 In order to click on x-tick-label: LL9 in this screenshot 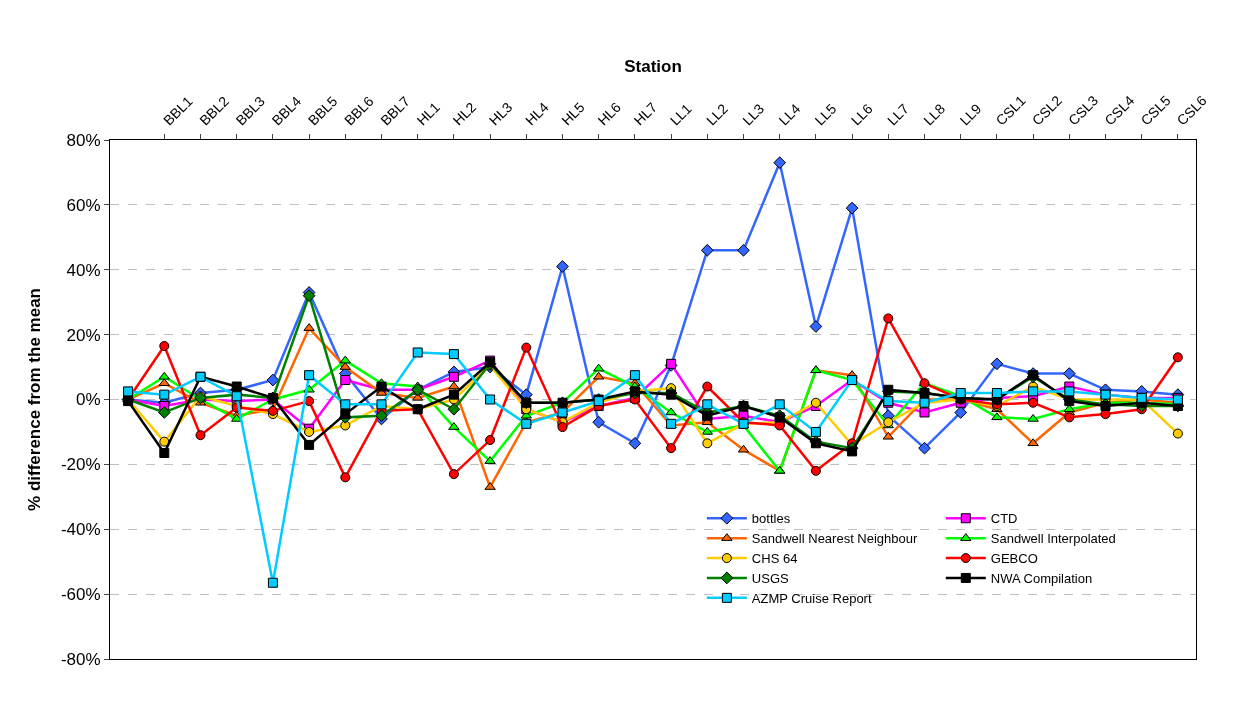, I will do `click(970, 114)`.